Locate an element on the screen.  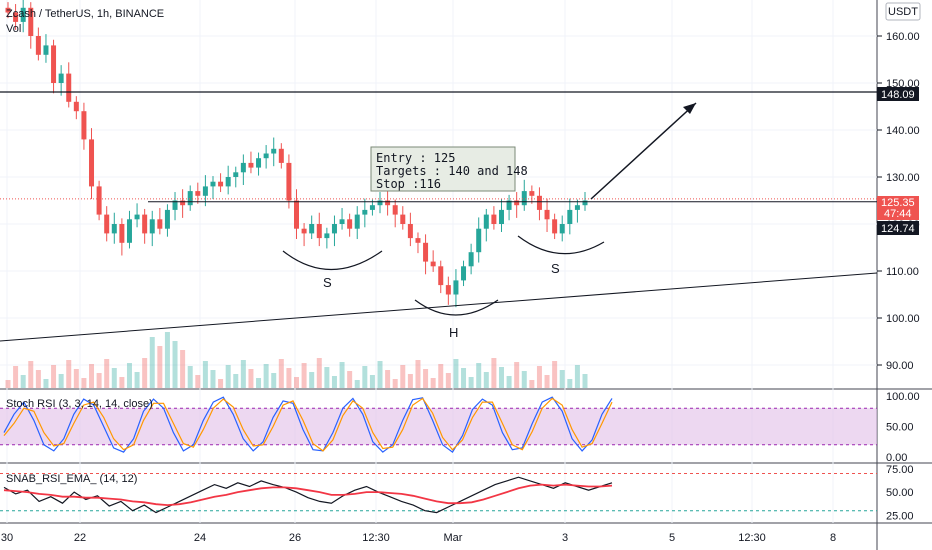
stoch-tick-label: 100.00 is located at coordinates (903, 397).